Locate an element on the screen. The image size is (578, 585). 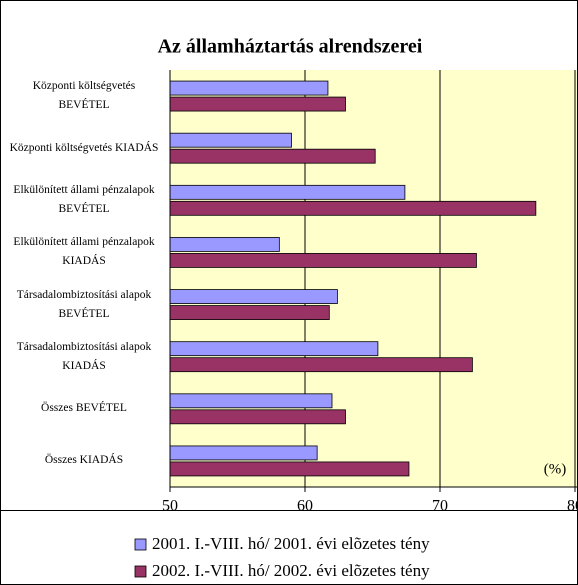
category-label: Elkülönített állami pénzalapok BEVÉTEL is located at coordinates (84, 200).